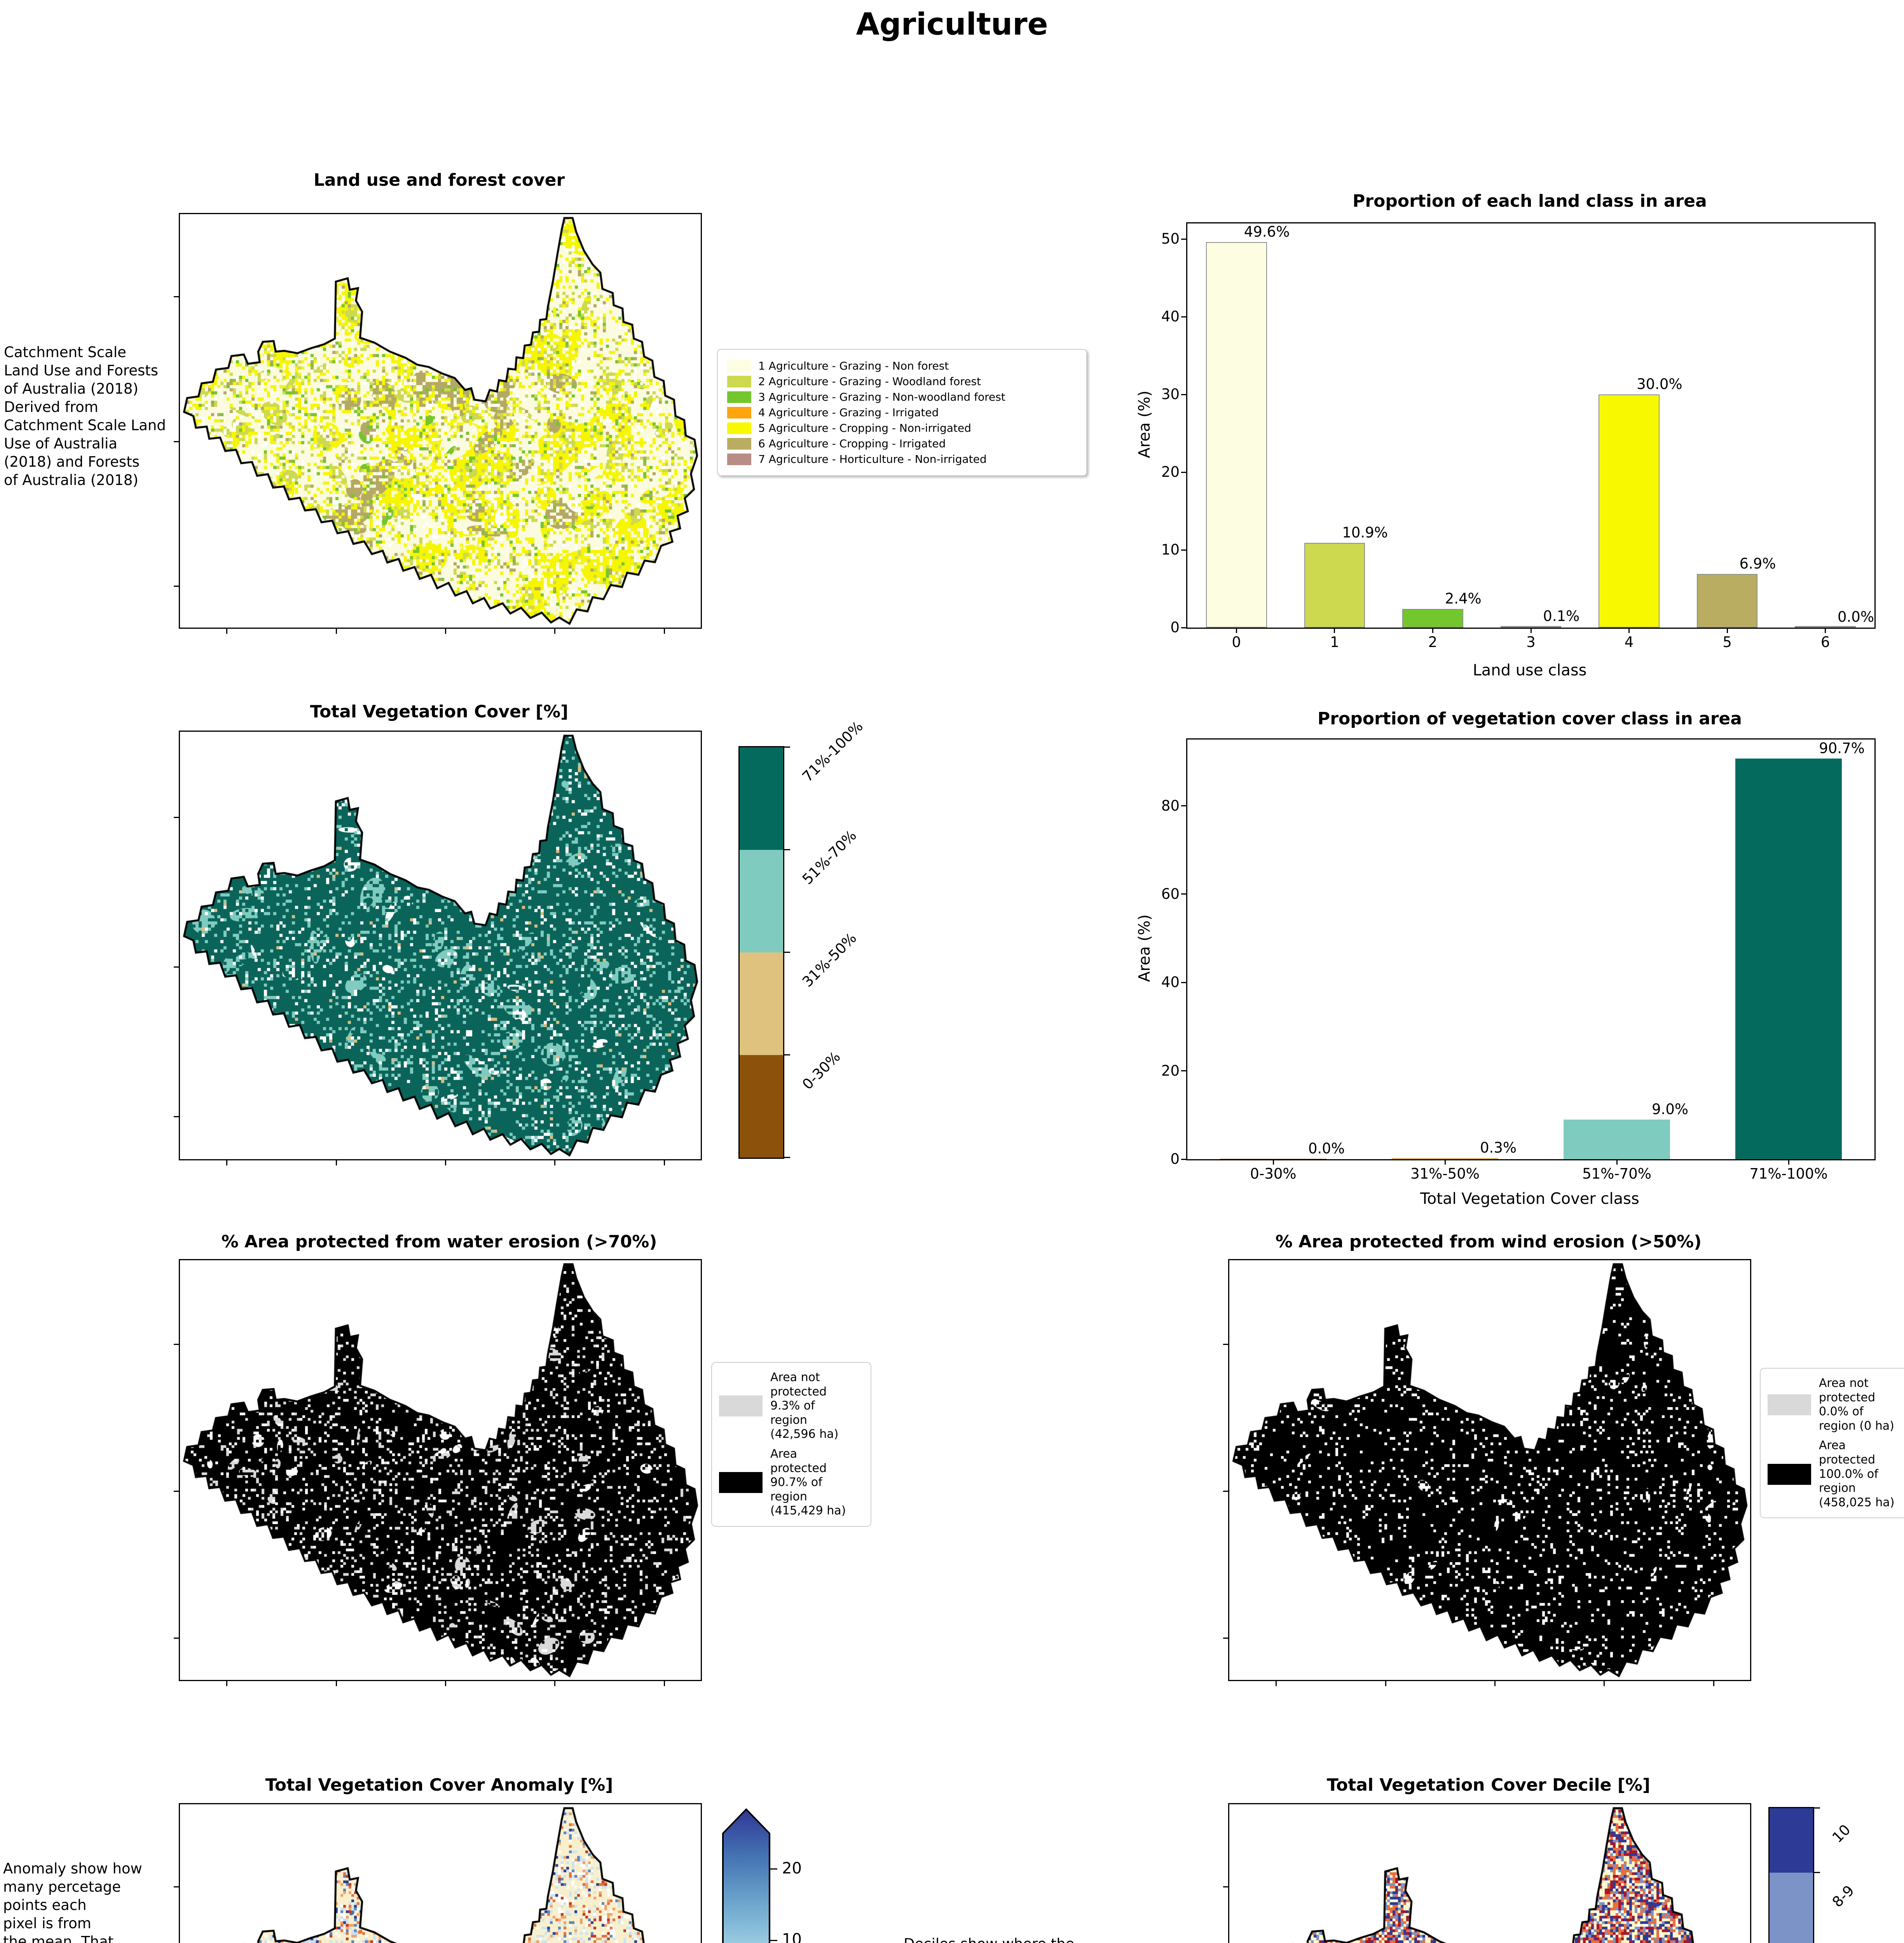  Describe the element at coordinates (1629, 642) in the screenshot. I see `x-tick-label: 4` at that location.